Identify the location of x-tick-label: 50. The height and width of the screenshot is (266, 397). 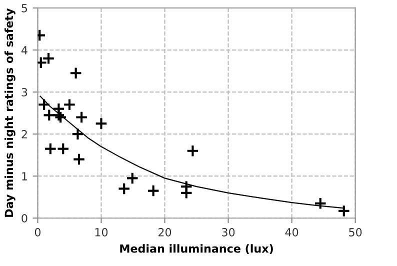
(355, 232).